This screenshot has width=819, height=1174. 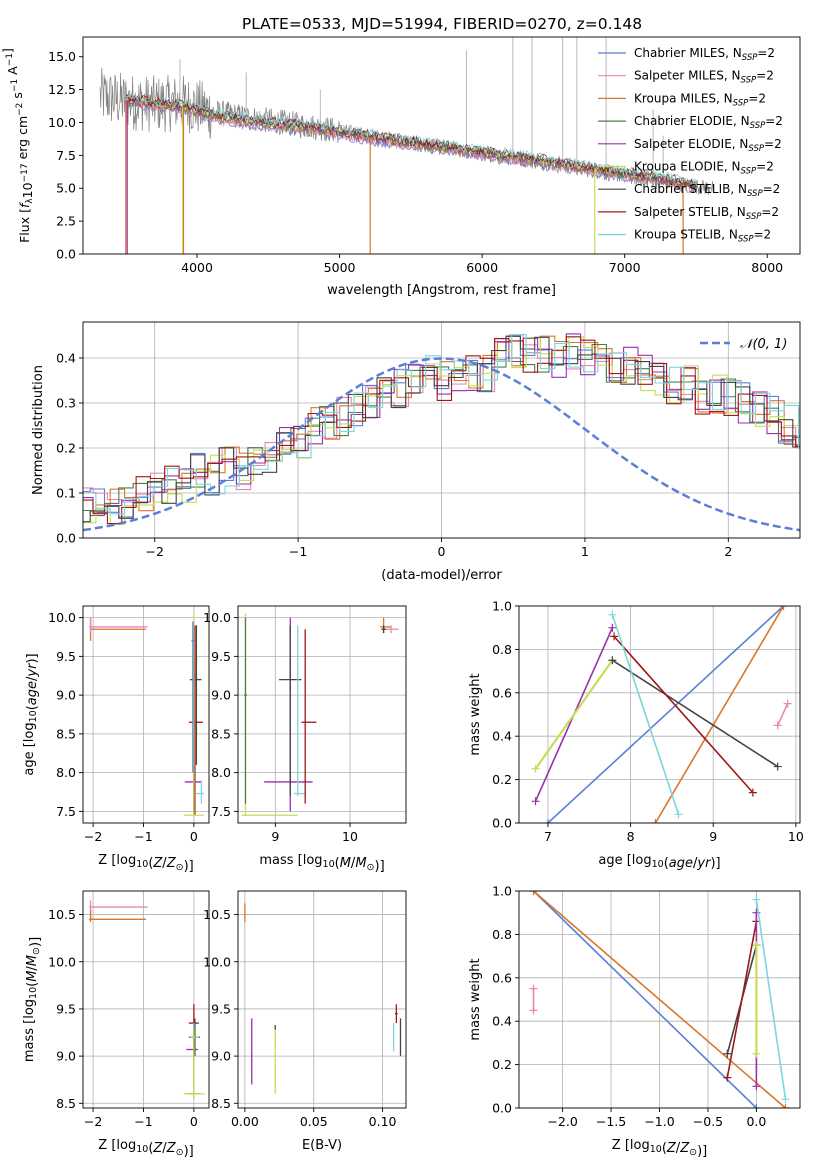 I want to click on model-spectrum-red, so click(x=411, y=139).